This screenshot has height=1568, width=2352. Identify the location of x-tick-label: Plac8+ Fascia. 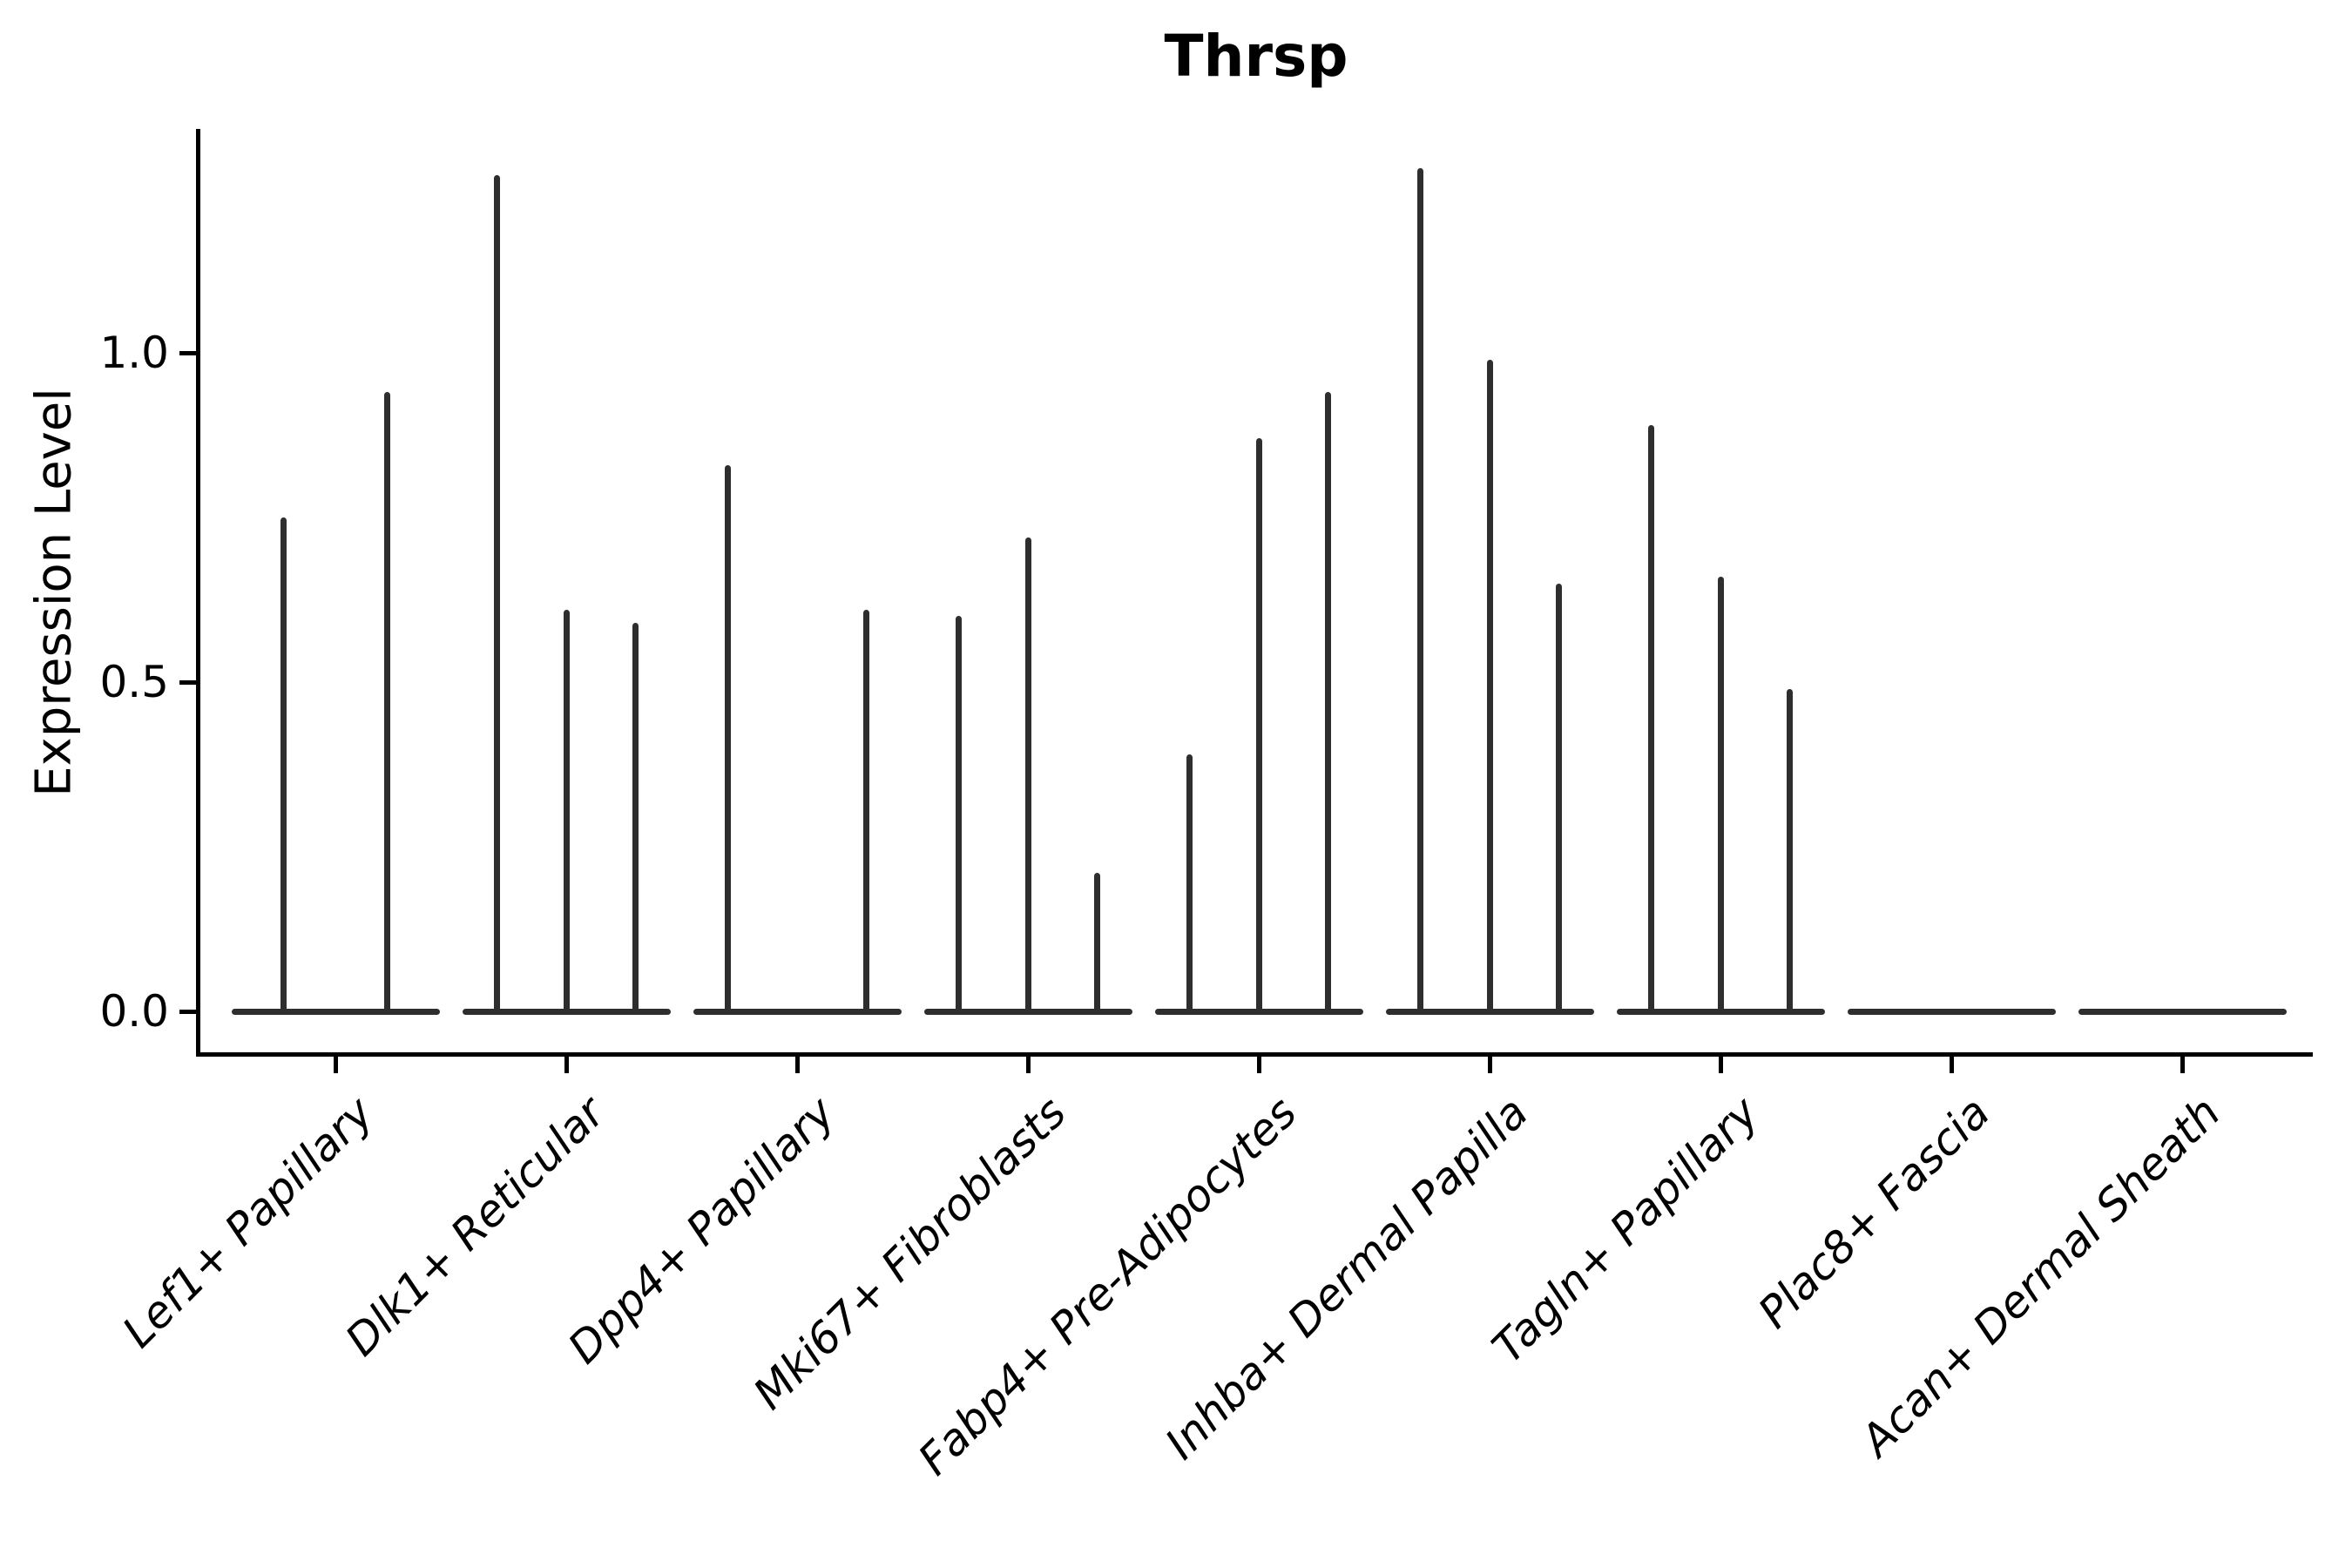
(1874, 1212).